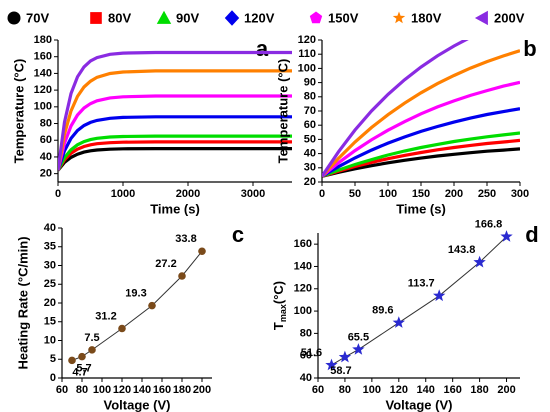 This screenshot has height=412, width=550. Describe the element at coordinates (531, 234) in the screenshot. I see `panel-label: d` at that location.